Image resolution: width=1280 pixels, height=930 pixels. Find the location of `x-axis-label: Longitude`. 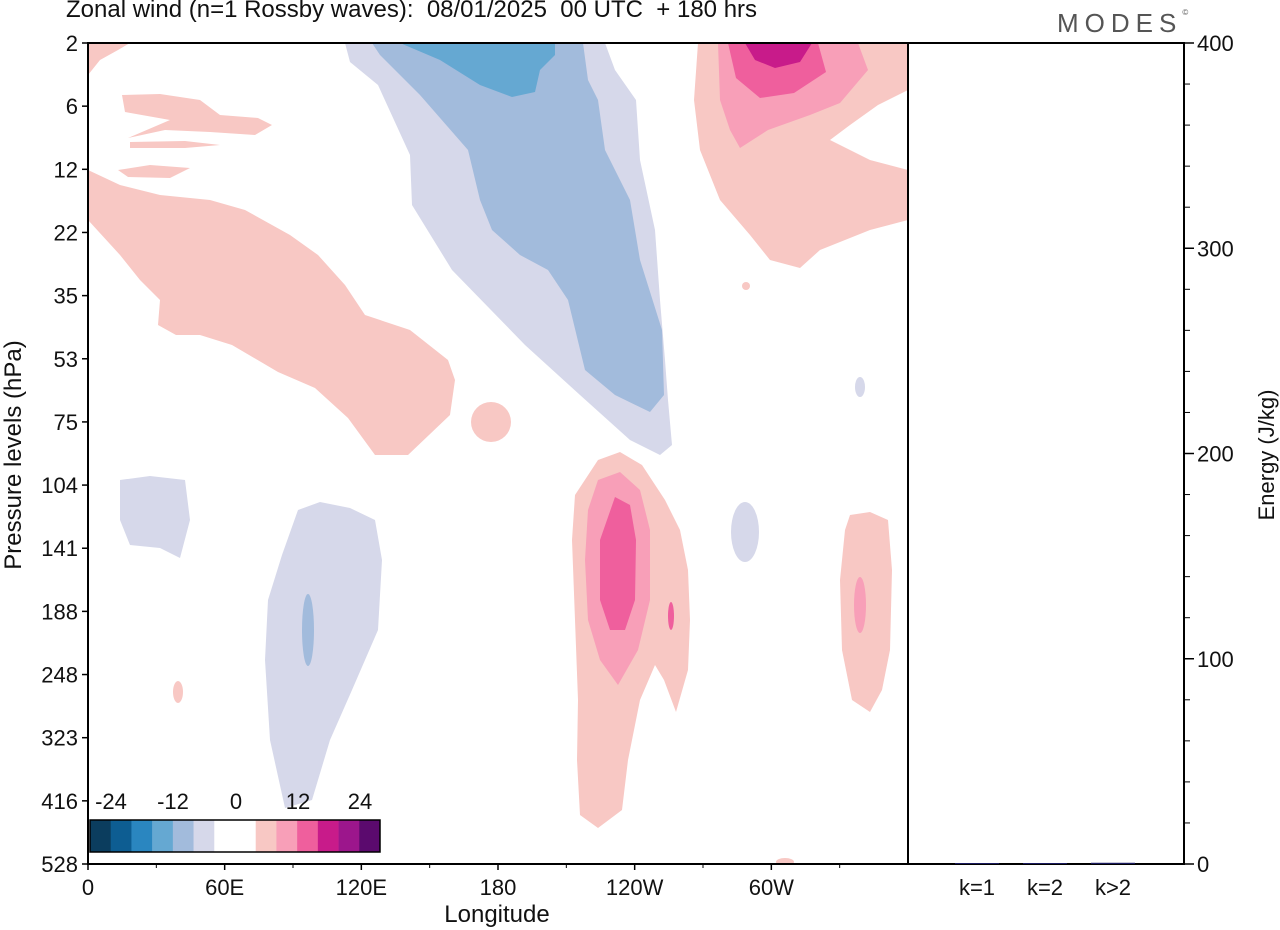

x-axis-label: Longitude is located at coordinates (496, 914).